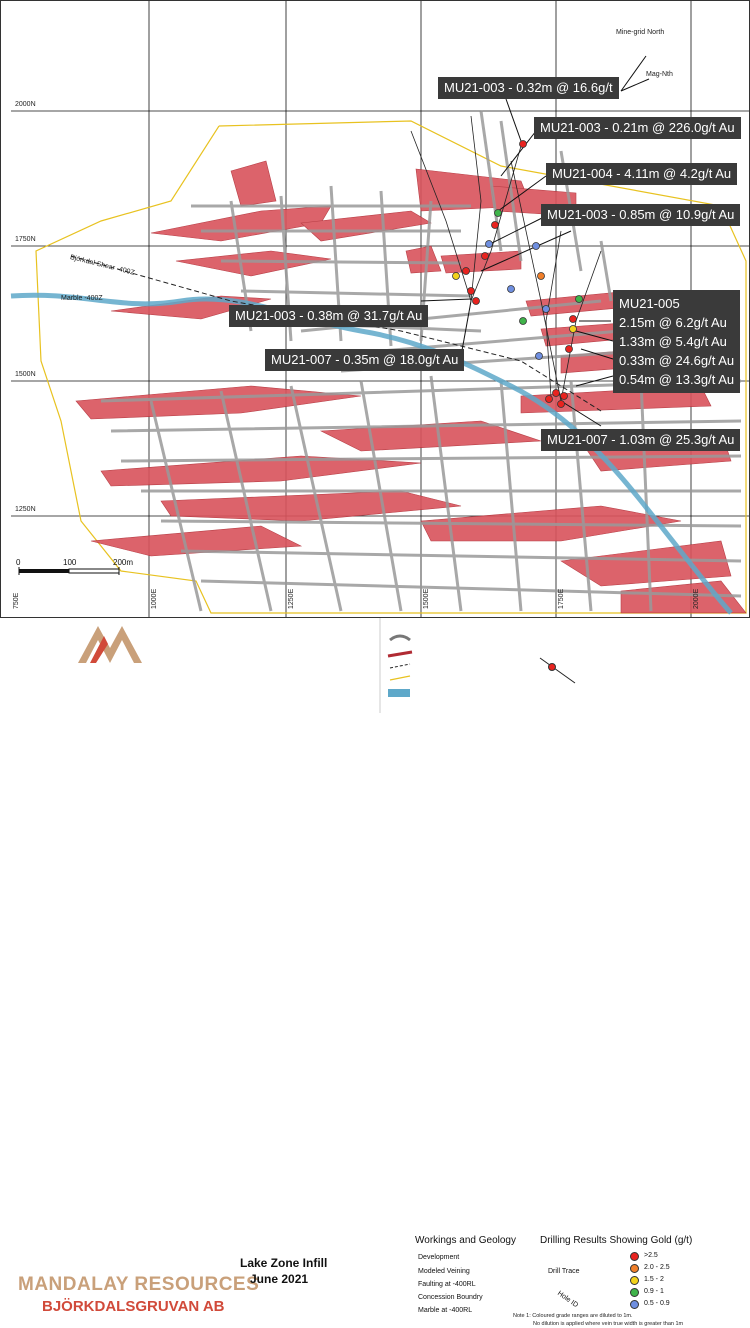 This screenshot has height=1328, width=750. I want to click on mu21-005-line: 0.54m @ 13.3g/t Au, so click(677, 379).